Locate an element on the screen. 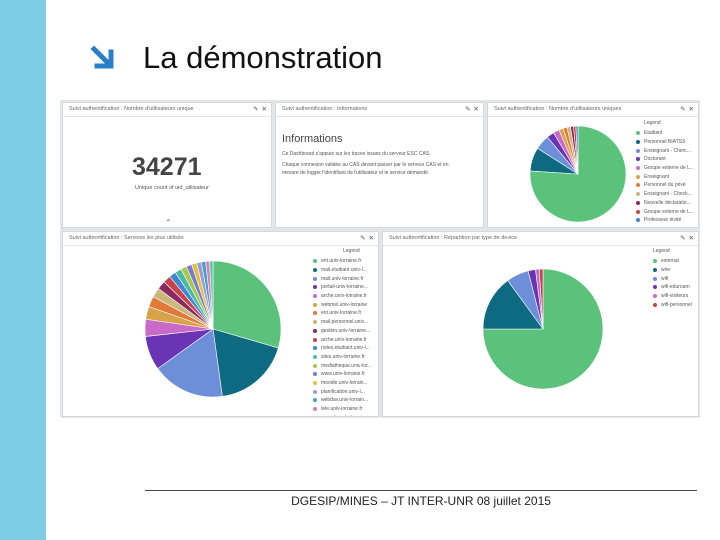 The height and width of the screenshot is (540, 720). slide-sidebar is located at coordinates (23, 270).